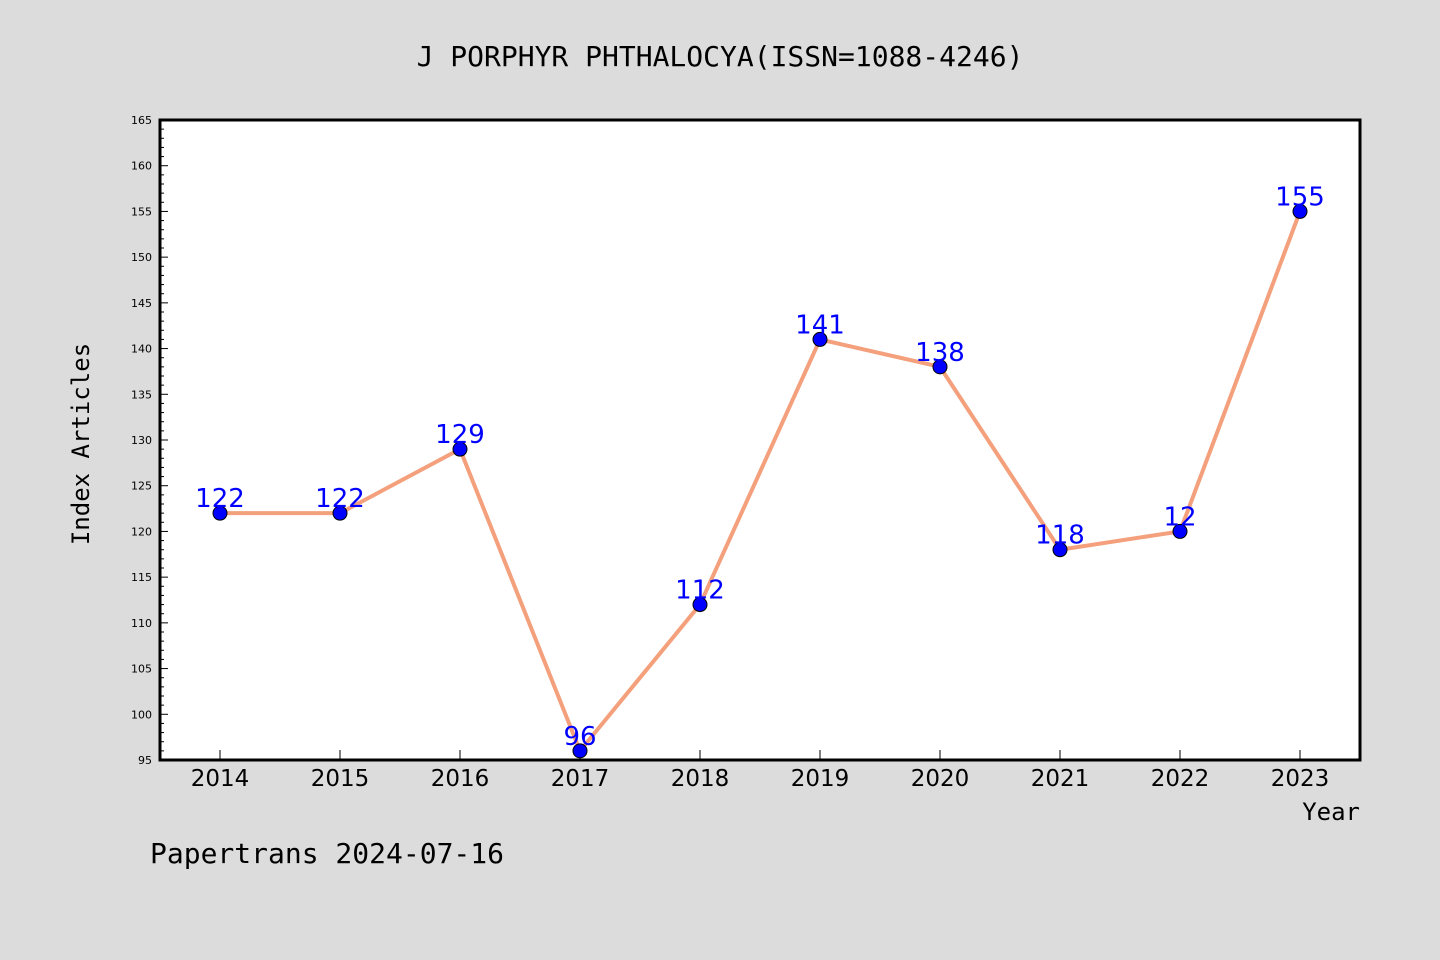 This screenshot has width=1440, height=960. Describe the element at coordinates (1060, 779) in the screenshot. I see `x-tick-label: 2021` at that location.